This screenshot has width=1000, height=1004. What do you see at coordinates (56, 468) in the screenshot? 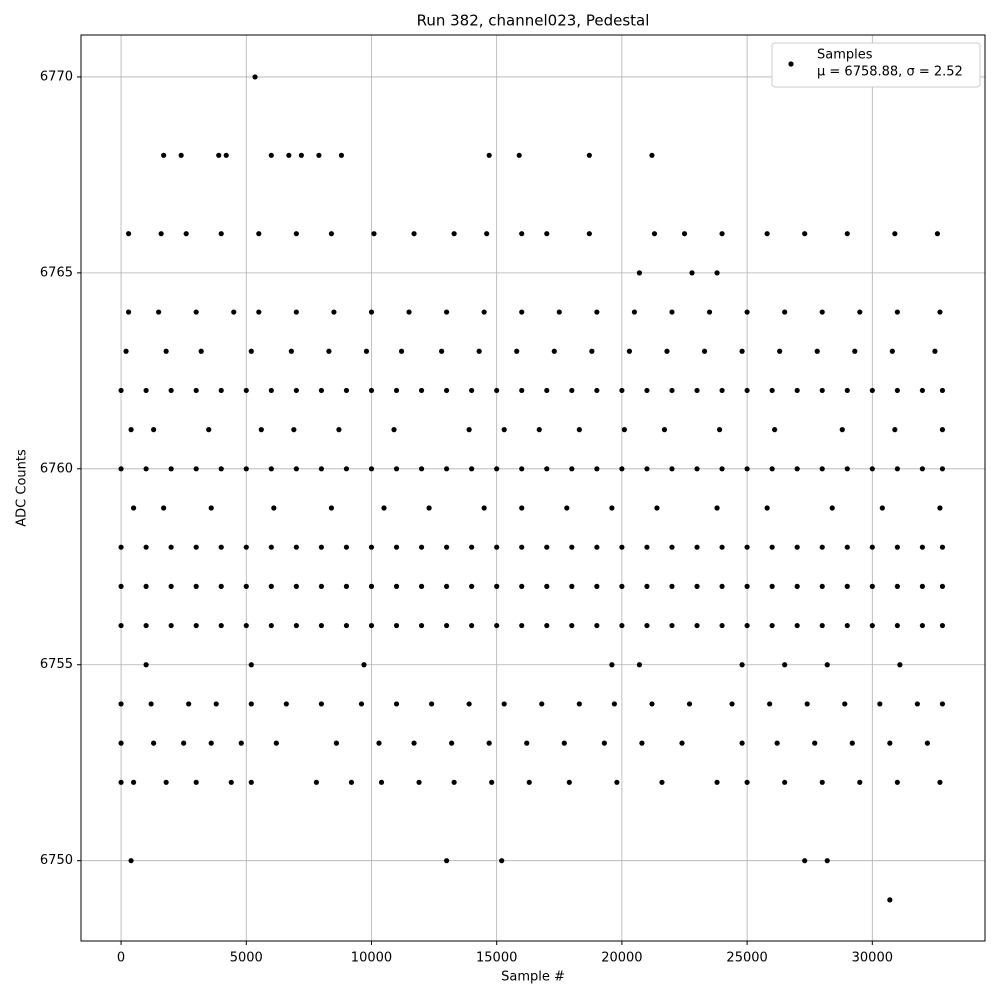
I see `y-tick-label: 6760` at bounding box center [56, 468].